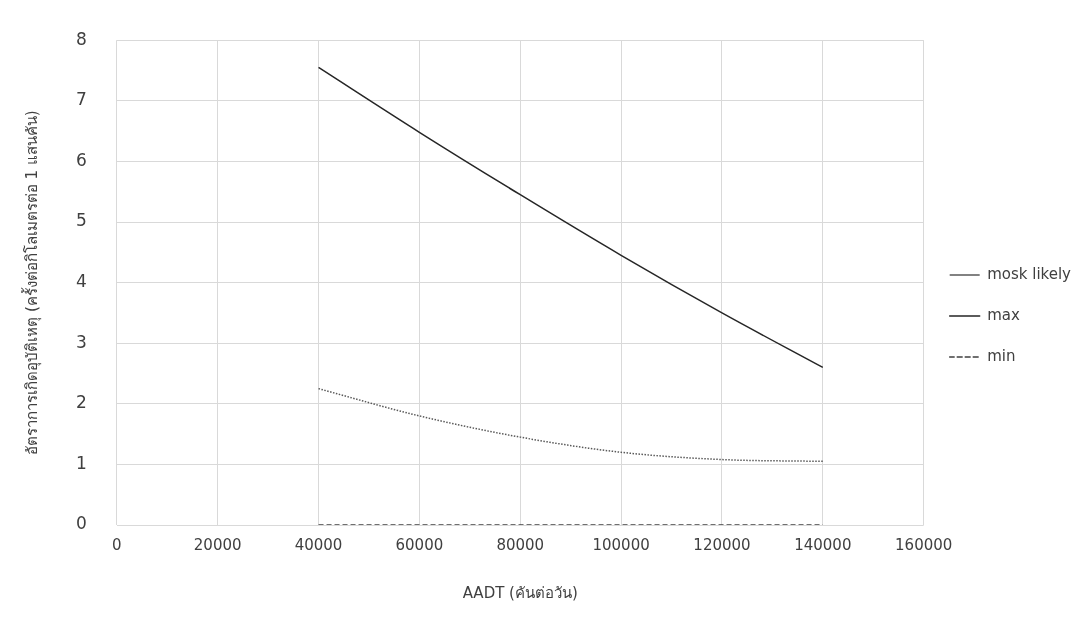 This screenshot has height=627, width=1091. Describe the element at coordinates (570, 425) in the screenshot. I see `line-series` at that location.